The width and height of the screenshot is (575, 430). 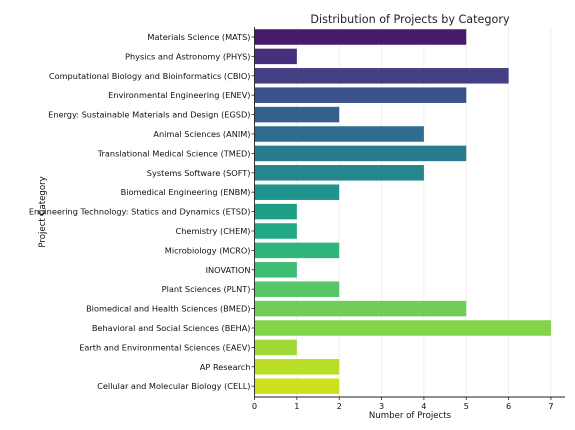 What do you see at coordinates (198, 37) in the screenshot?
I see `category-label: Materials Science (MATS)` at bounding box center [198, 37].